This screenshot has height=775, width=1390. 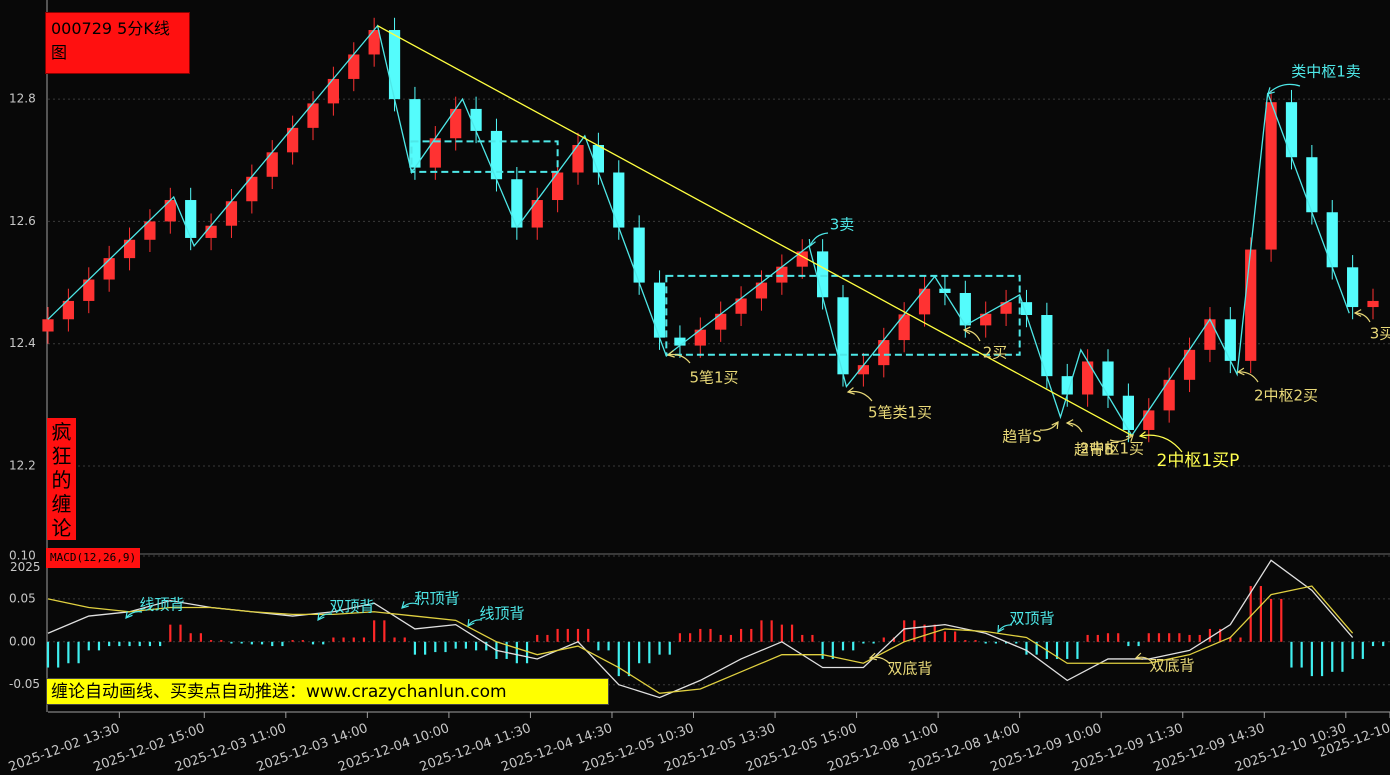 What do you see at coordinates (842, 225) in the screenshot?
I see `annotation: 3卖` at bounding box center [842, 225].